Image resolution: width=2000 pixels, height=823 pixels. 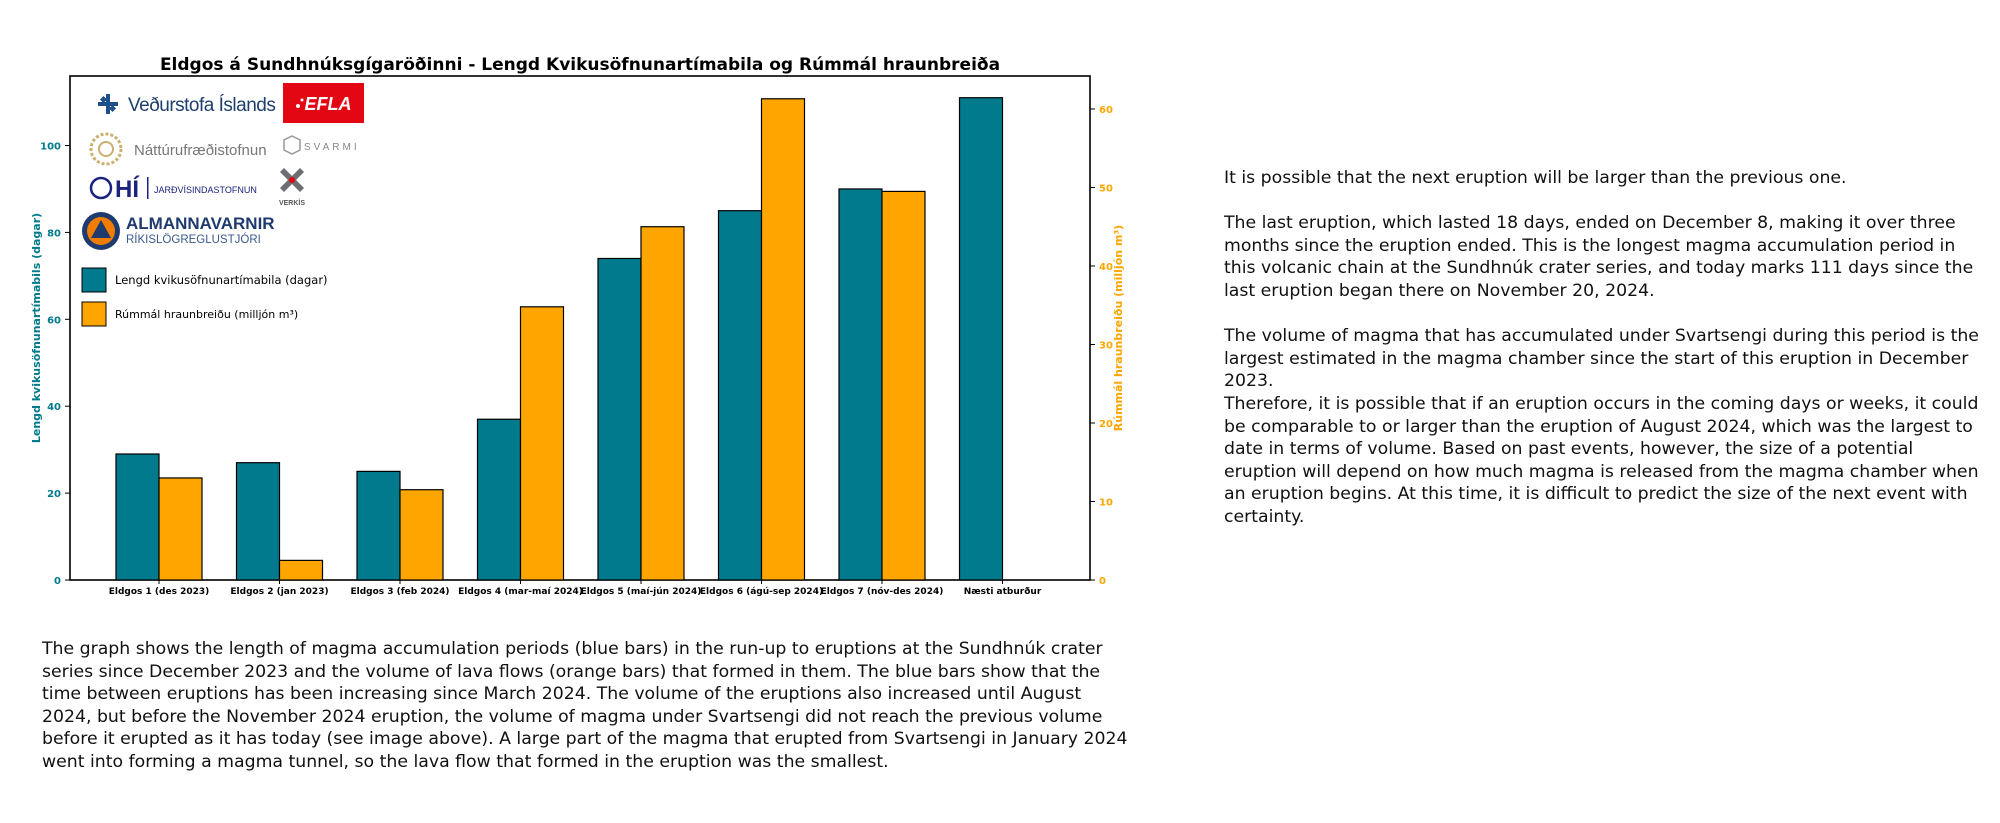 What do you see at coordinates (108, 104) in the screenshot?
I see `vedurstofa-icon` at bounding box center [108, 104].